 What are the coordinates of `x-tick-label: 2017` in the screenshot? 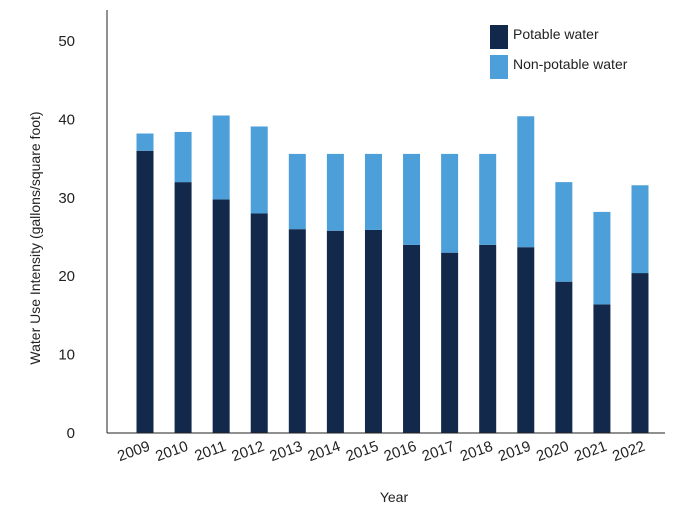 It's located at (438, 451).